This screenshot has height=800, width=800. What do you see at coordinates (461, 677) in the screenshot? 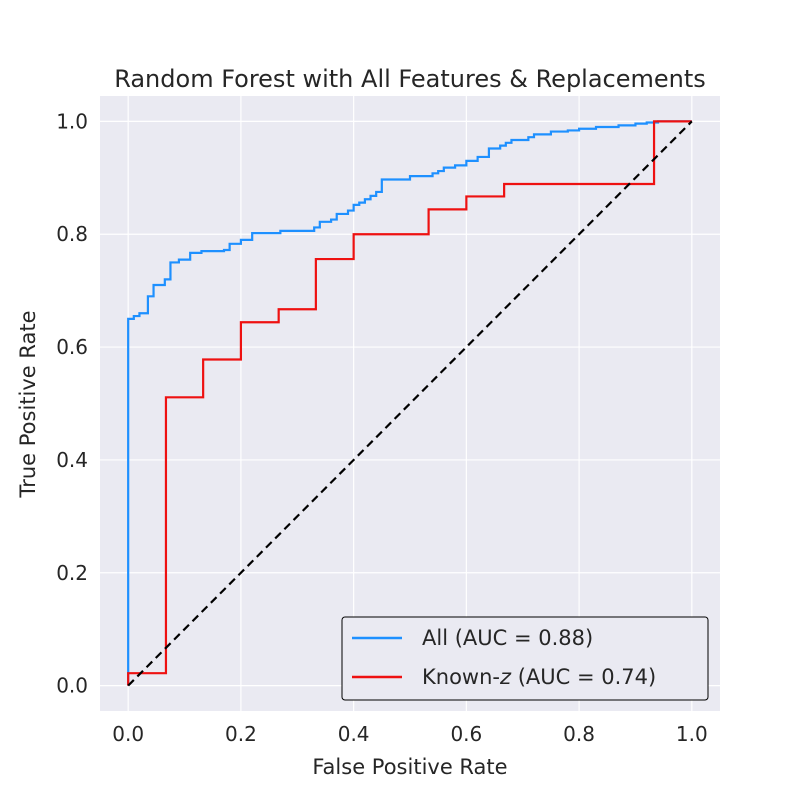
I see `legend-label-known-z-main: Known-` at bounding box center [461, 677].